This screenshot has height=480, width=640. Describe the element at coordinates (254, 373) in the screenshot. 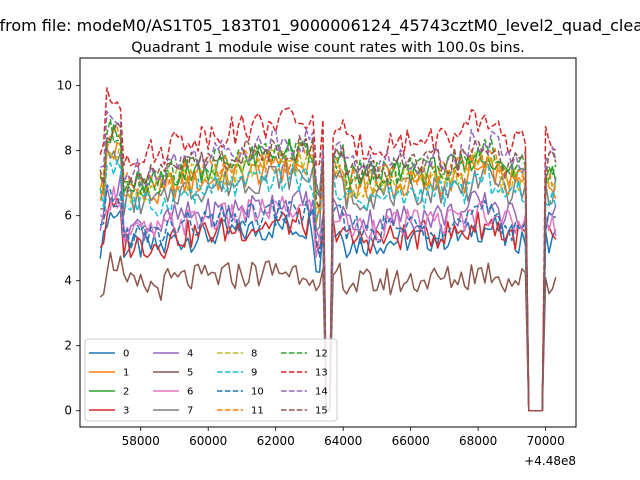

I see `legend-label-9: 9` at that location.